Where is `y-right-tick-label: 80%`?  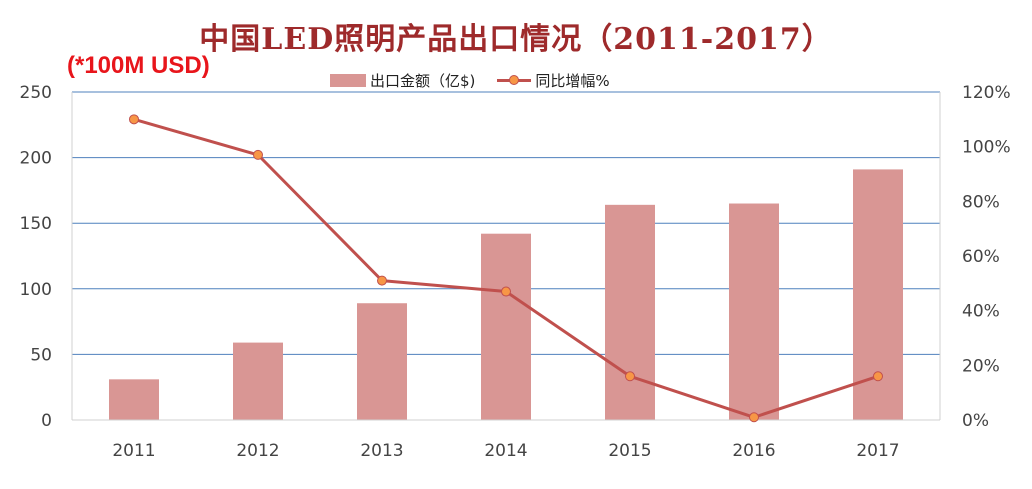 y-right-tick-label: 80% is located at coordinates (981, 202).